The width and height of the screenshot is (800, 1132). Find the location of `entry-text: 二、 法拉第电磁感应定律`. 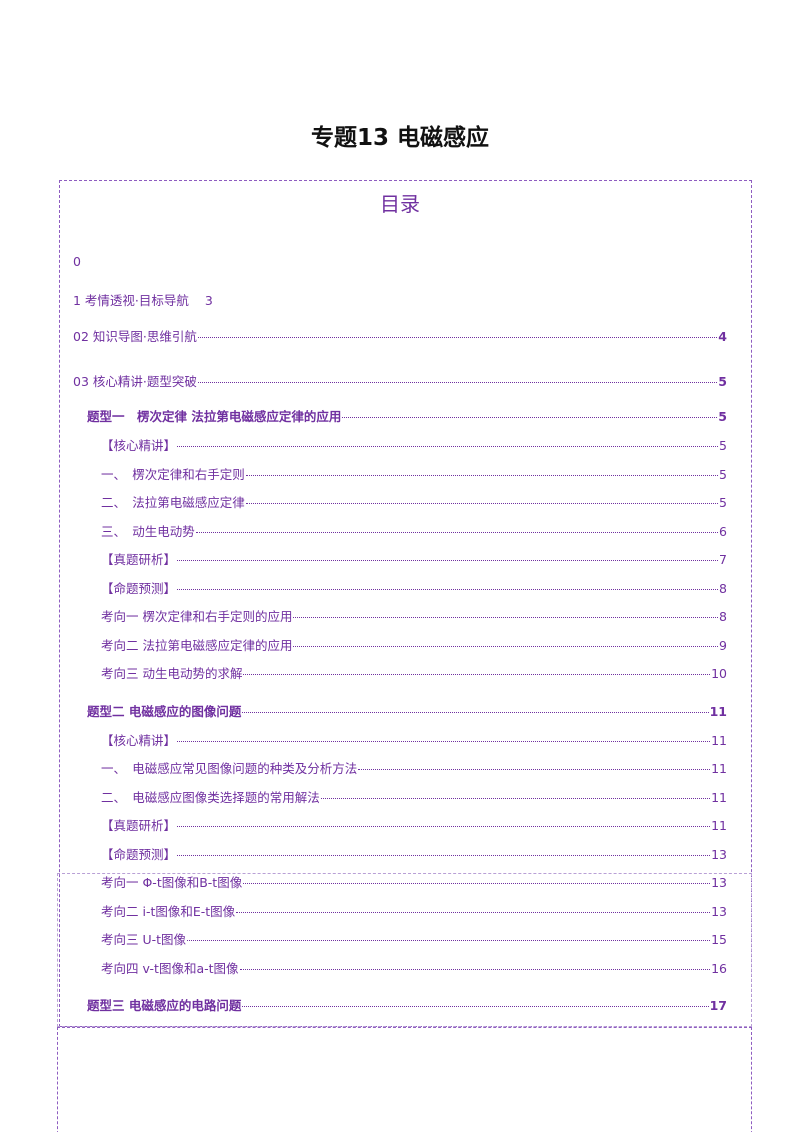

entry-text: 二、 法拉第电磁感应定律 is located at coordinates (173, 502).